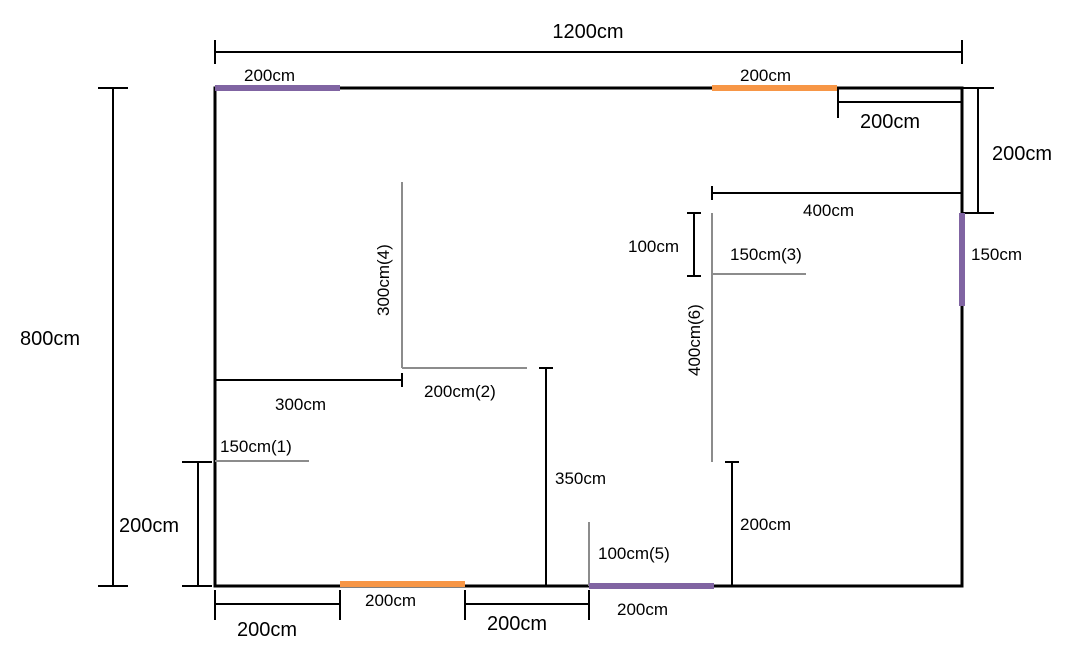  I want to click on right-room-width-dimension, so click(836, 193).